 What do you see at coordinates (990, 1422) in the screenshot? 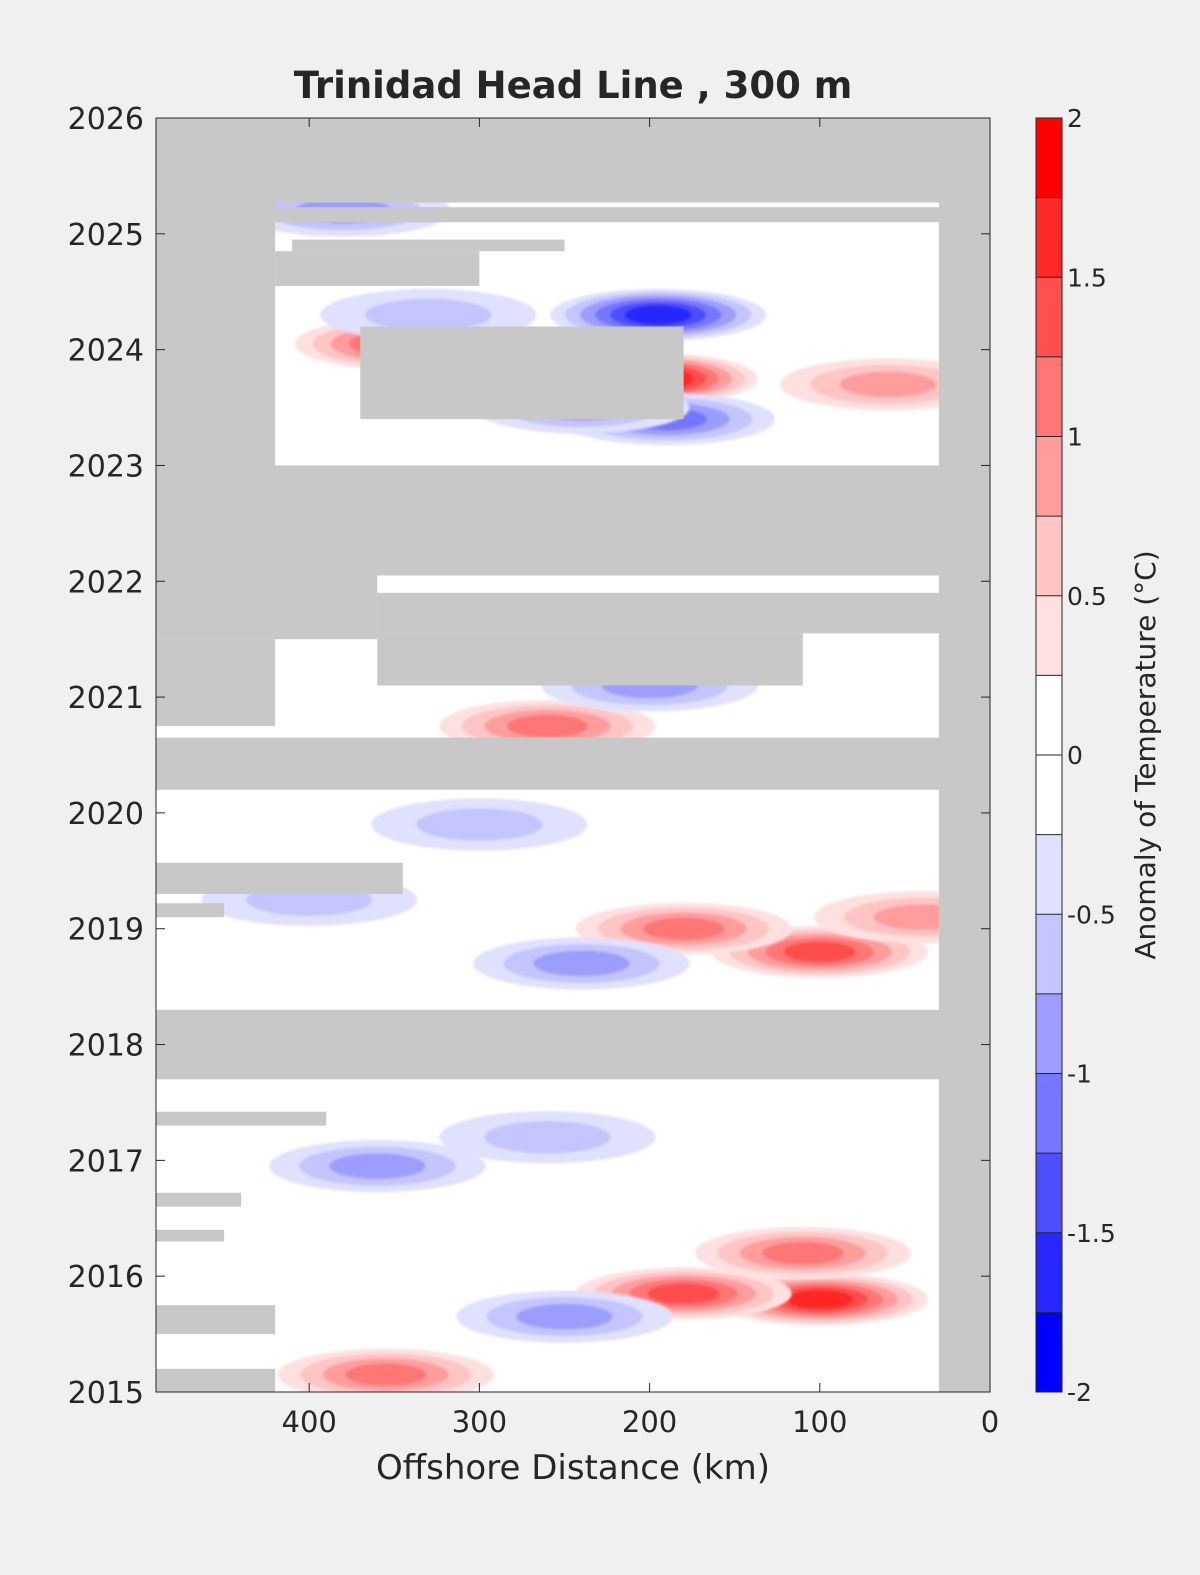
I see `x-tick-label: 0` at bounding box center [990, 1422].